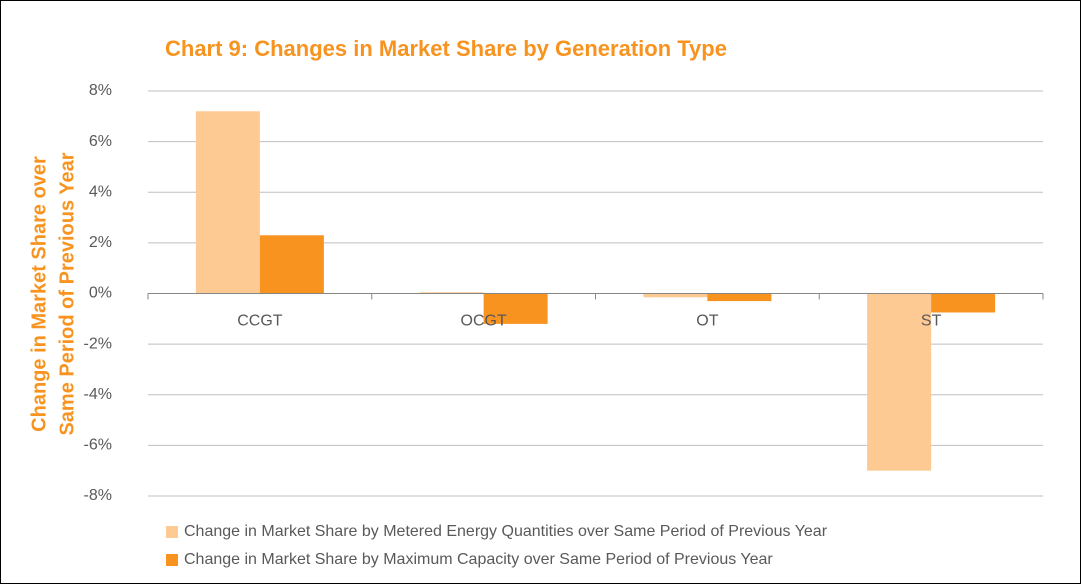 This screenshot has height=584, width=1081. Describe the element at coordinates (484, 321) in the screenshot. I see `x-tick-label: OCGT` at that location.